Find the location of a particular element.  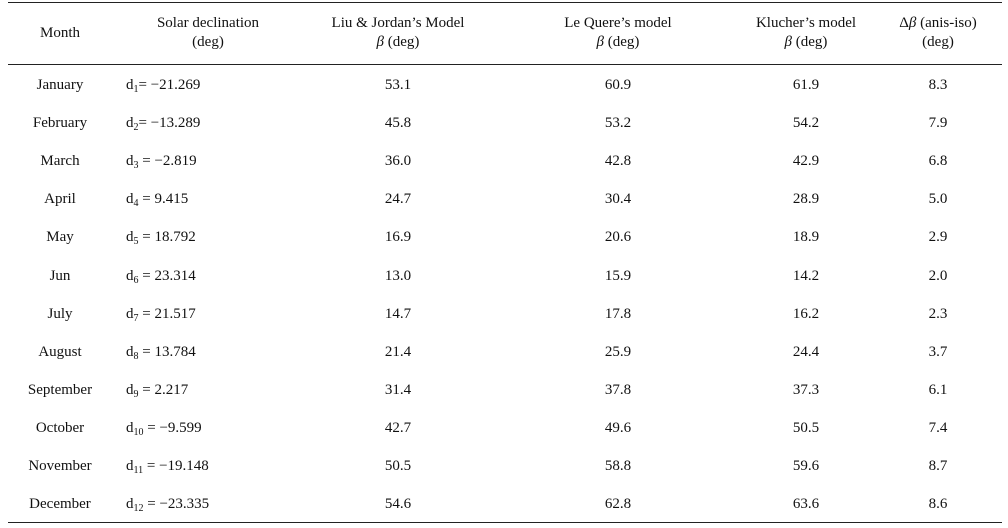

table-row: August d8 = 13.784 21.4 25.9 24.4 3.7 is located at coordinates (505, 352).